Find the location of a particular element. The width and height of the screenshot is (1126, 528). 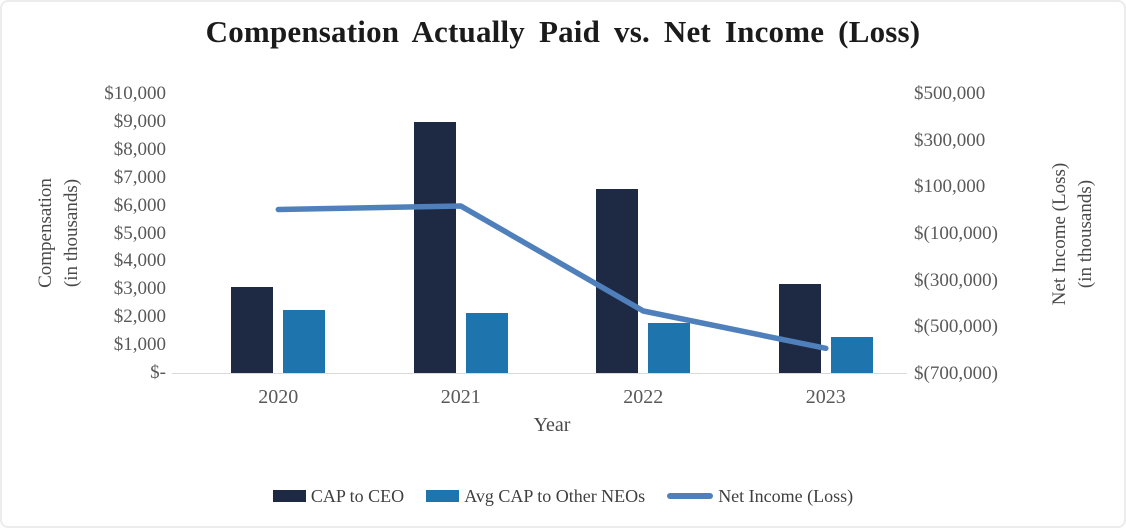

legend-label-net-income-loss: Net Income (Loss) is located at coordinates (786, 495).